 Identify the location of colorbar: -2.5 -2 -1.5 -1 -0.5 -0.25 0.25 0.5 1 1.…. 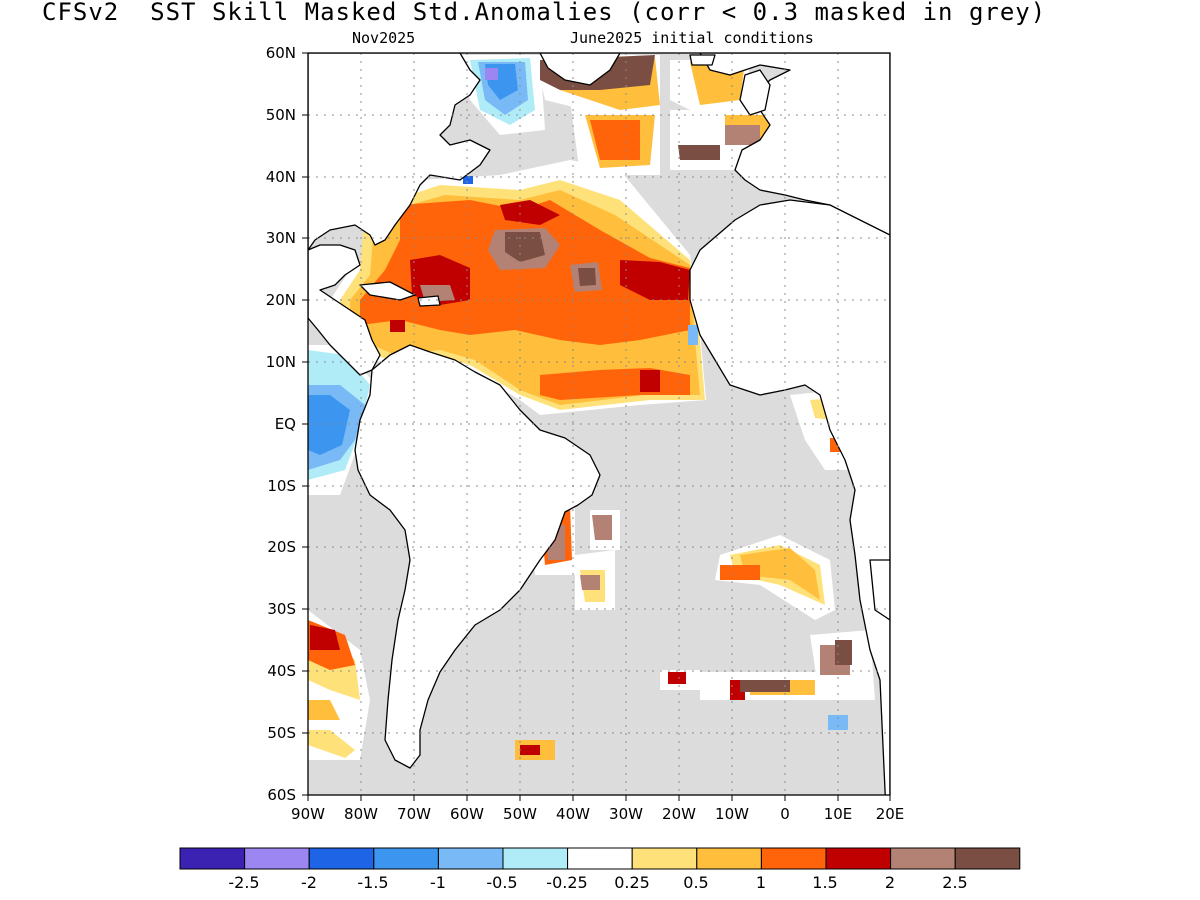
(600, 869).